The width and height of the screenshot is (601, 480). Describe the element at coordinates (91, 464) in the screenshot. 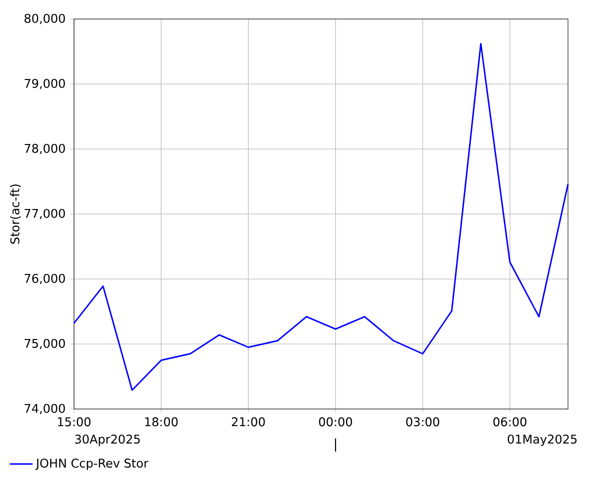

I see `legend-label: JOHN Ccp-Rev Stor` at that location.